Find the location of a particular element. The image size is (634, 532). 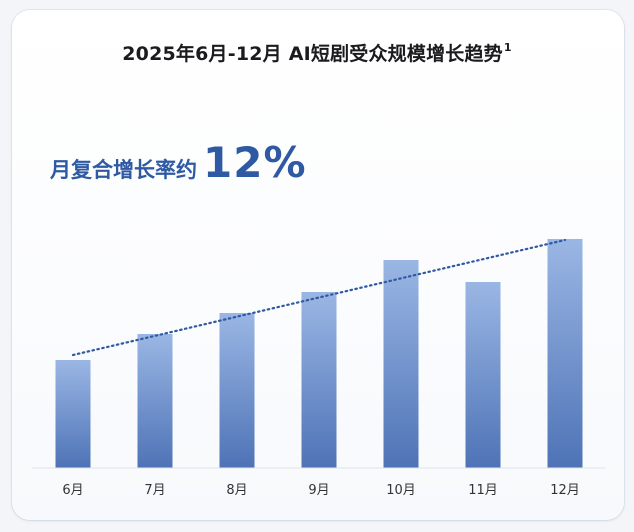

x-tick-label: 12月 is located at coordinates (565, 490).